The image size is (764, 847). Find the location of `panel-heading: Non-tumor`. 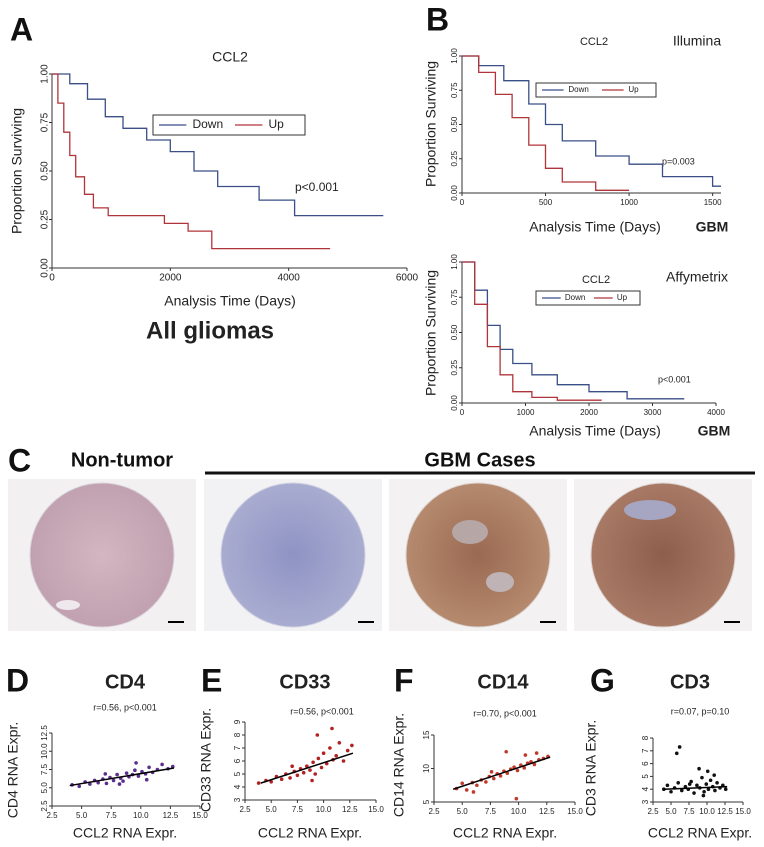

panel-heading: Non-tumor is located at coordinates (122, 460).